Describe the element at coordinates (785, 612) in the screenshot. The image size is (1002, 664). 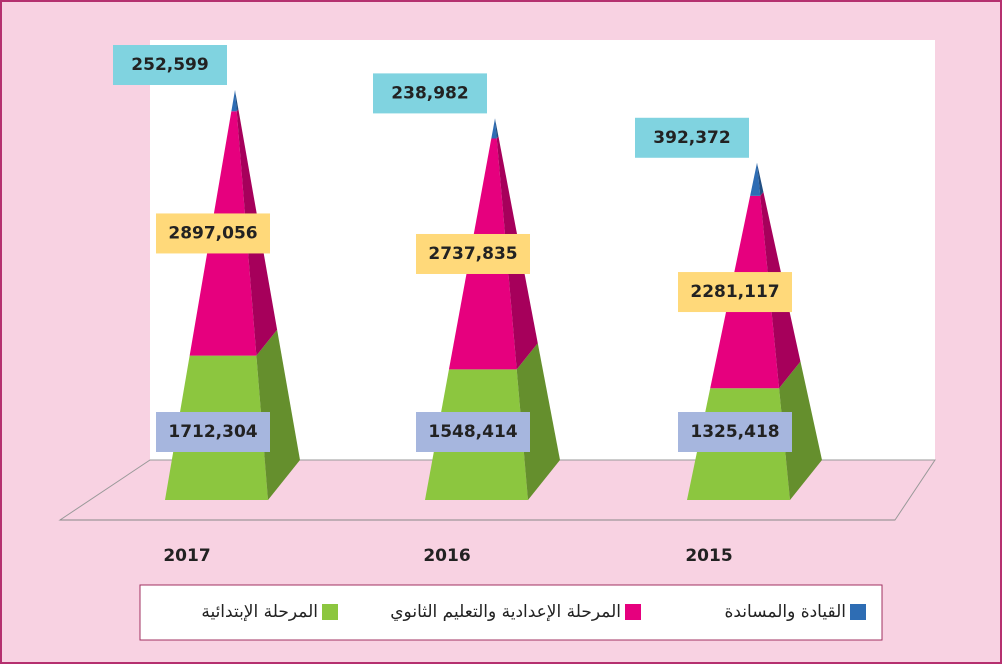
I see `legend-label: القيادة والمساندة` at that location.